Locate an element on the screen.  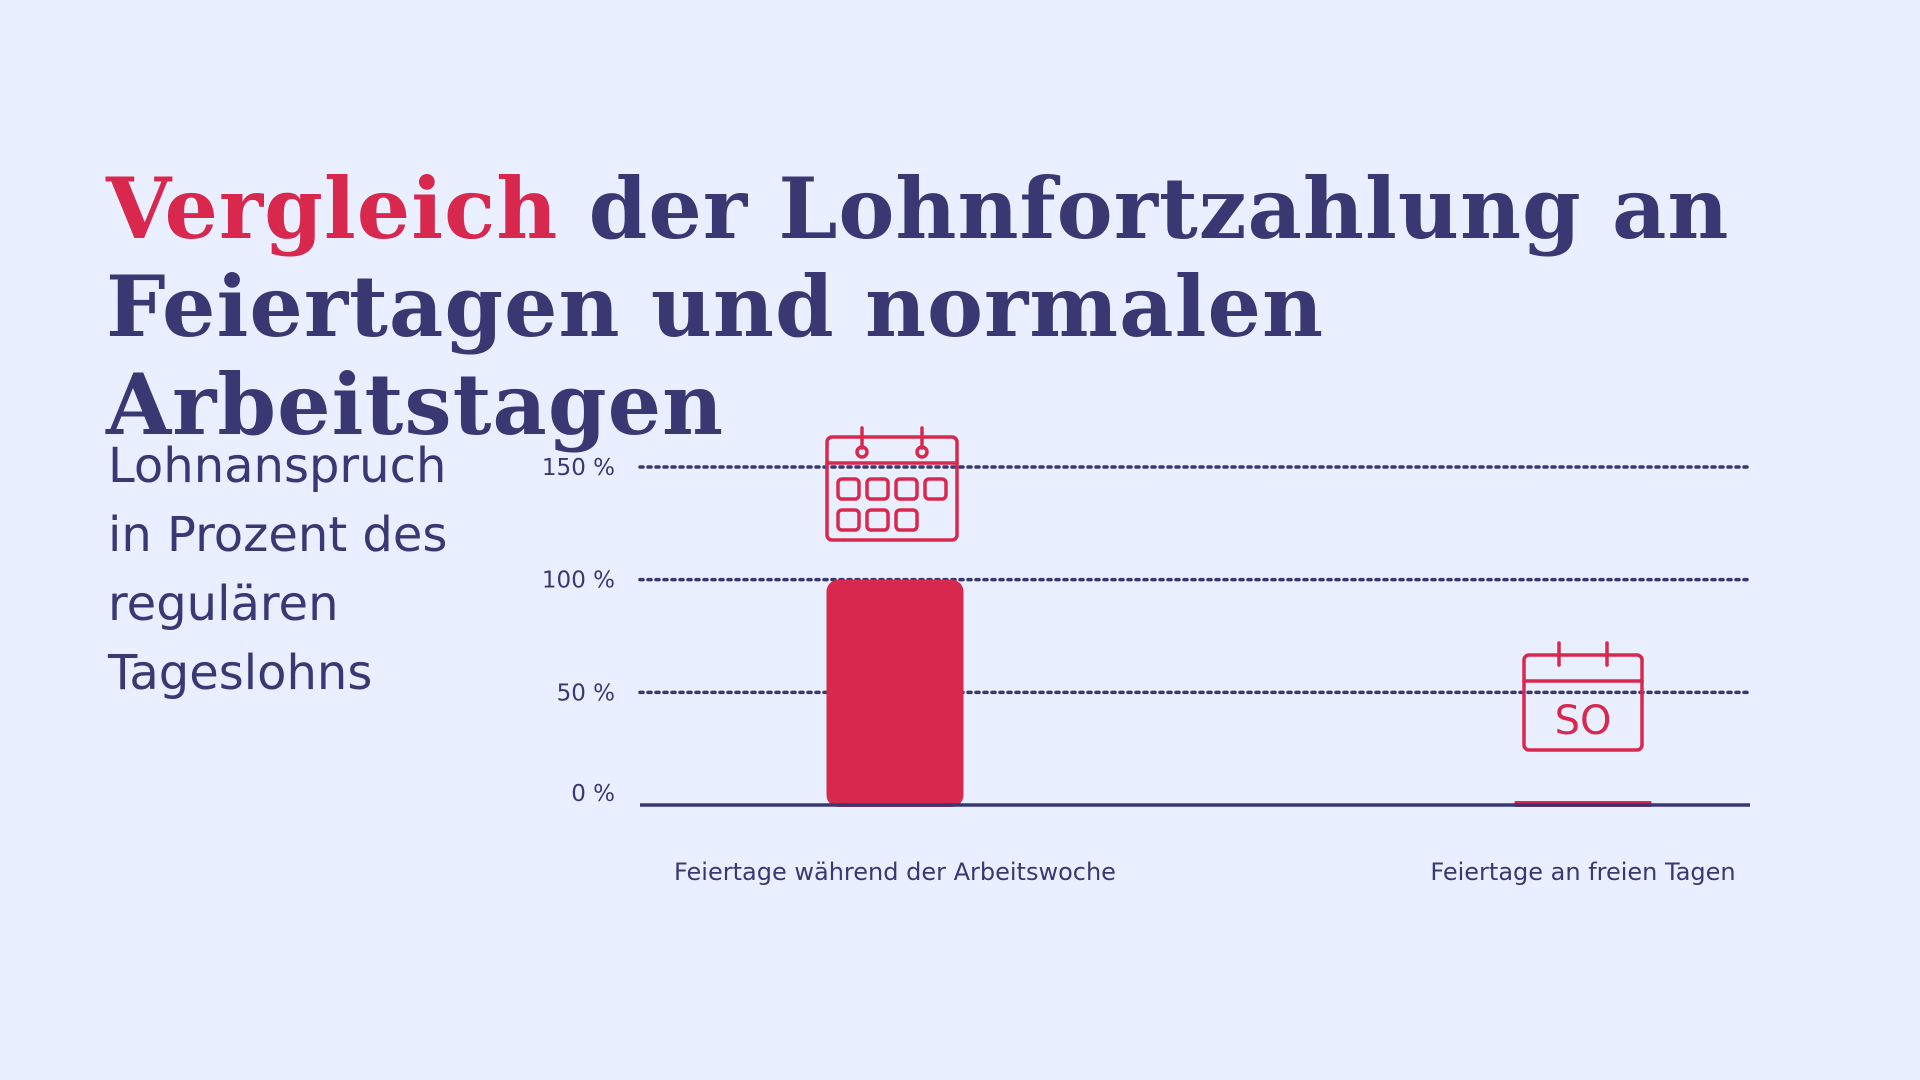
x-tick-label: Feiertage an freien Tagen is located at coordinates (1582, 872).